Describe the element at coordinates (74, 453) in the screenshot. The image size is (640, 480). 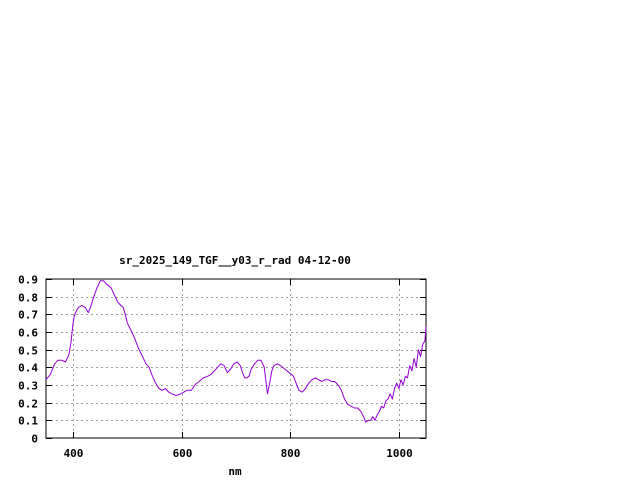
I see `x-tick-label: 400` at that location.